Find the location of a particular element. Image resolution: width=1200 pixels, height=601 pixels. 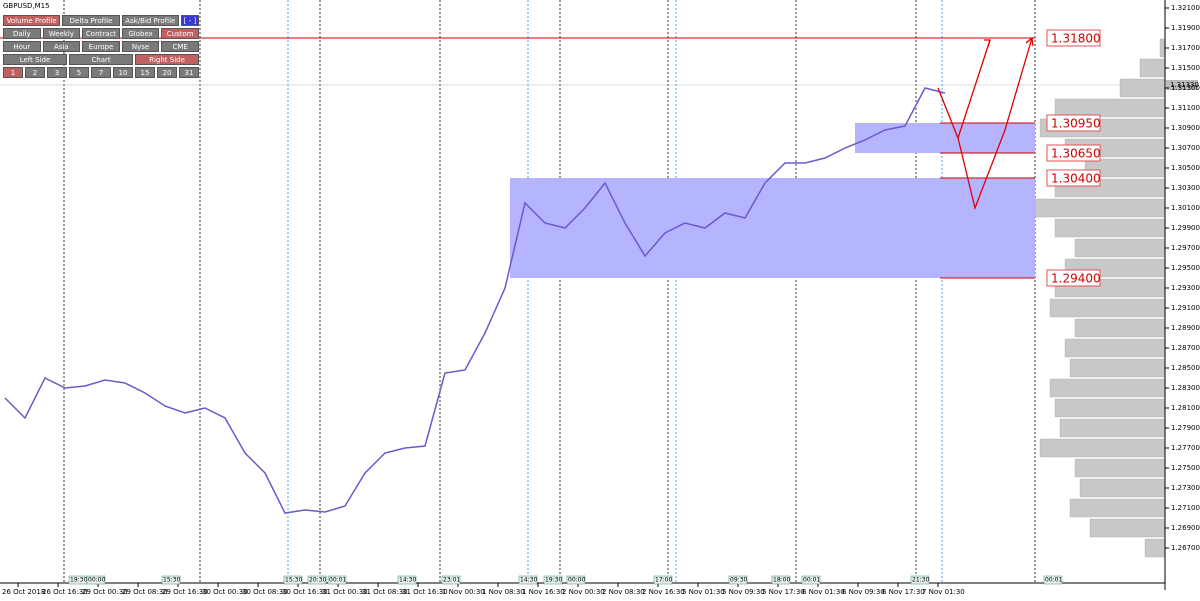

panel-button: CME is located at coordinates (180, 46).